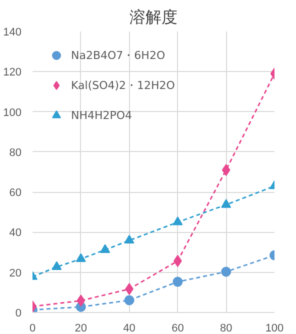 The width and height of the screenshot is (296, 334). Describe the element at coordinates (101, 115) in the screenshot. I see `legend-label: NH4H2PO4` at that location.